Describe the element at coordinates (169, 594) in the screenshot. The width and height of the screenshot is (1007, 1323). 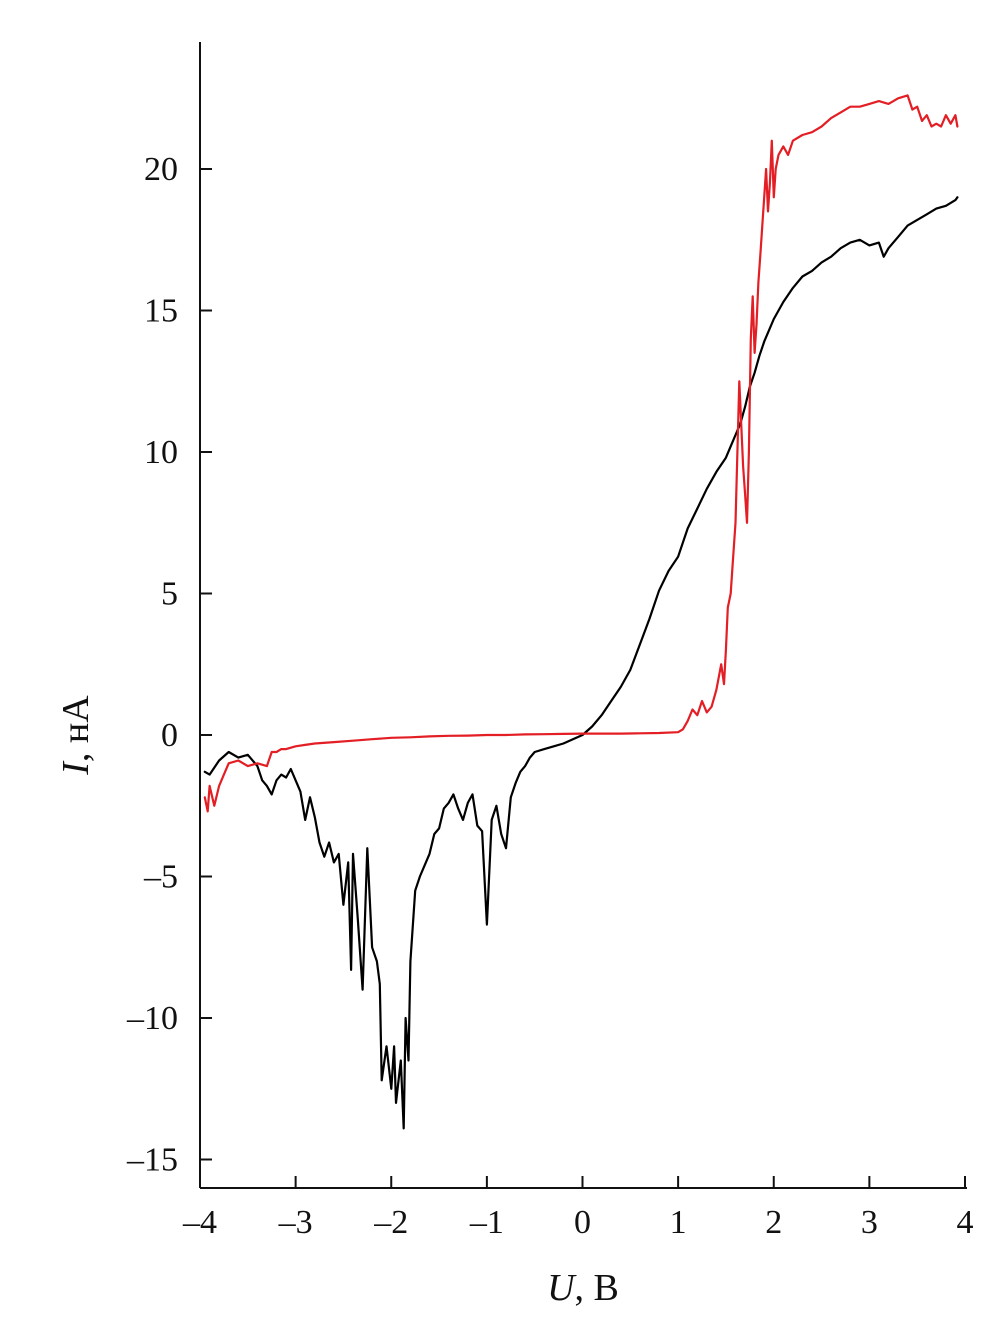
I see `y-tick-label: 5` at that location.